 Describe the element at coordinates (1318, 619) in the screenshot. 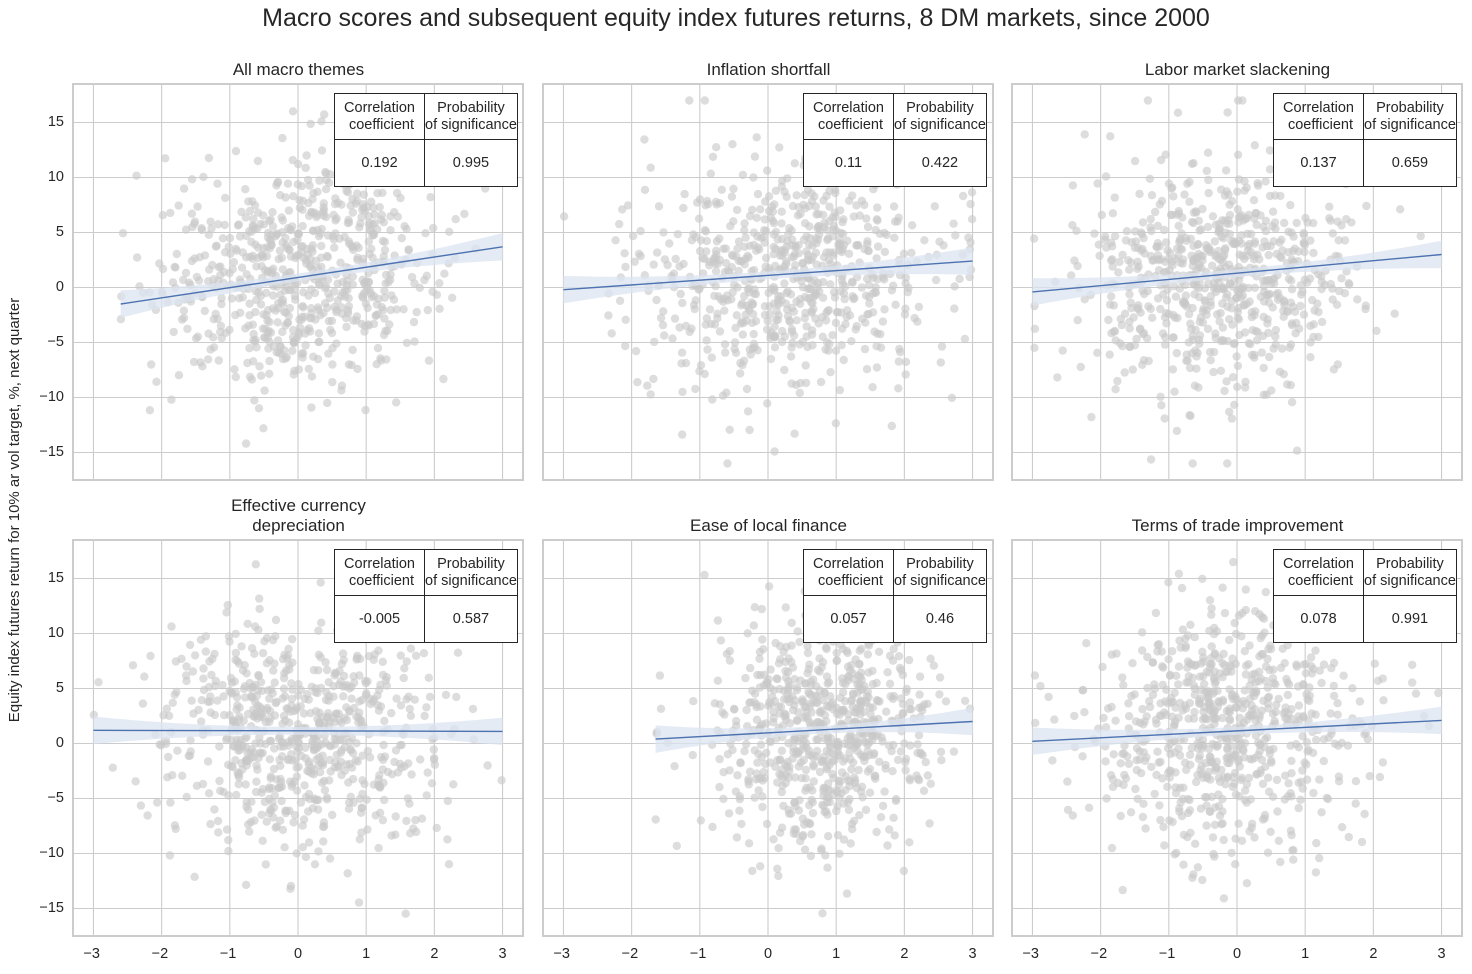

I see `correlation-value: 0.078` at that location.